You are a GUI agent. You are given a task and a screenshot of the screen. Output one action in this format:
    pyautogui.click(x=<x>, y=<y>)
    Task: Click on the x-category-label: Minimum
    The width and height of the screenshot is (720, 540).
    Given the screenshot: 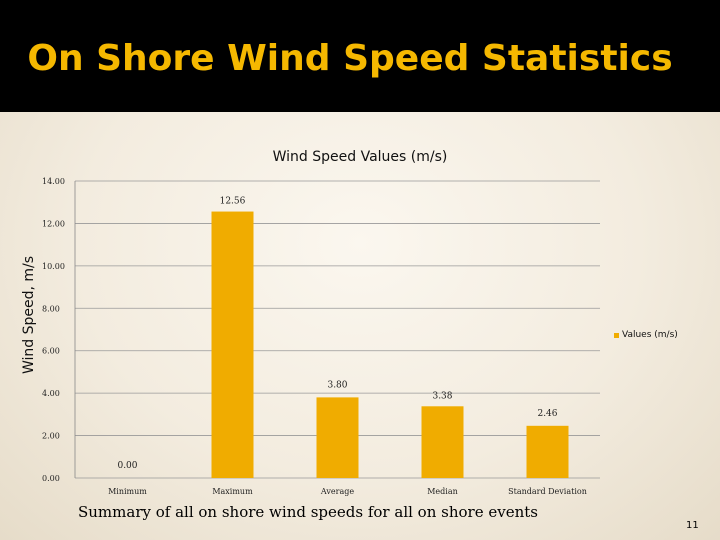 What is the action you would take?
    pyautogui.click(x=127, y=491)
    